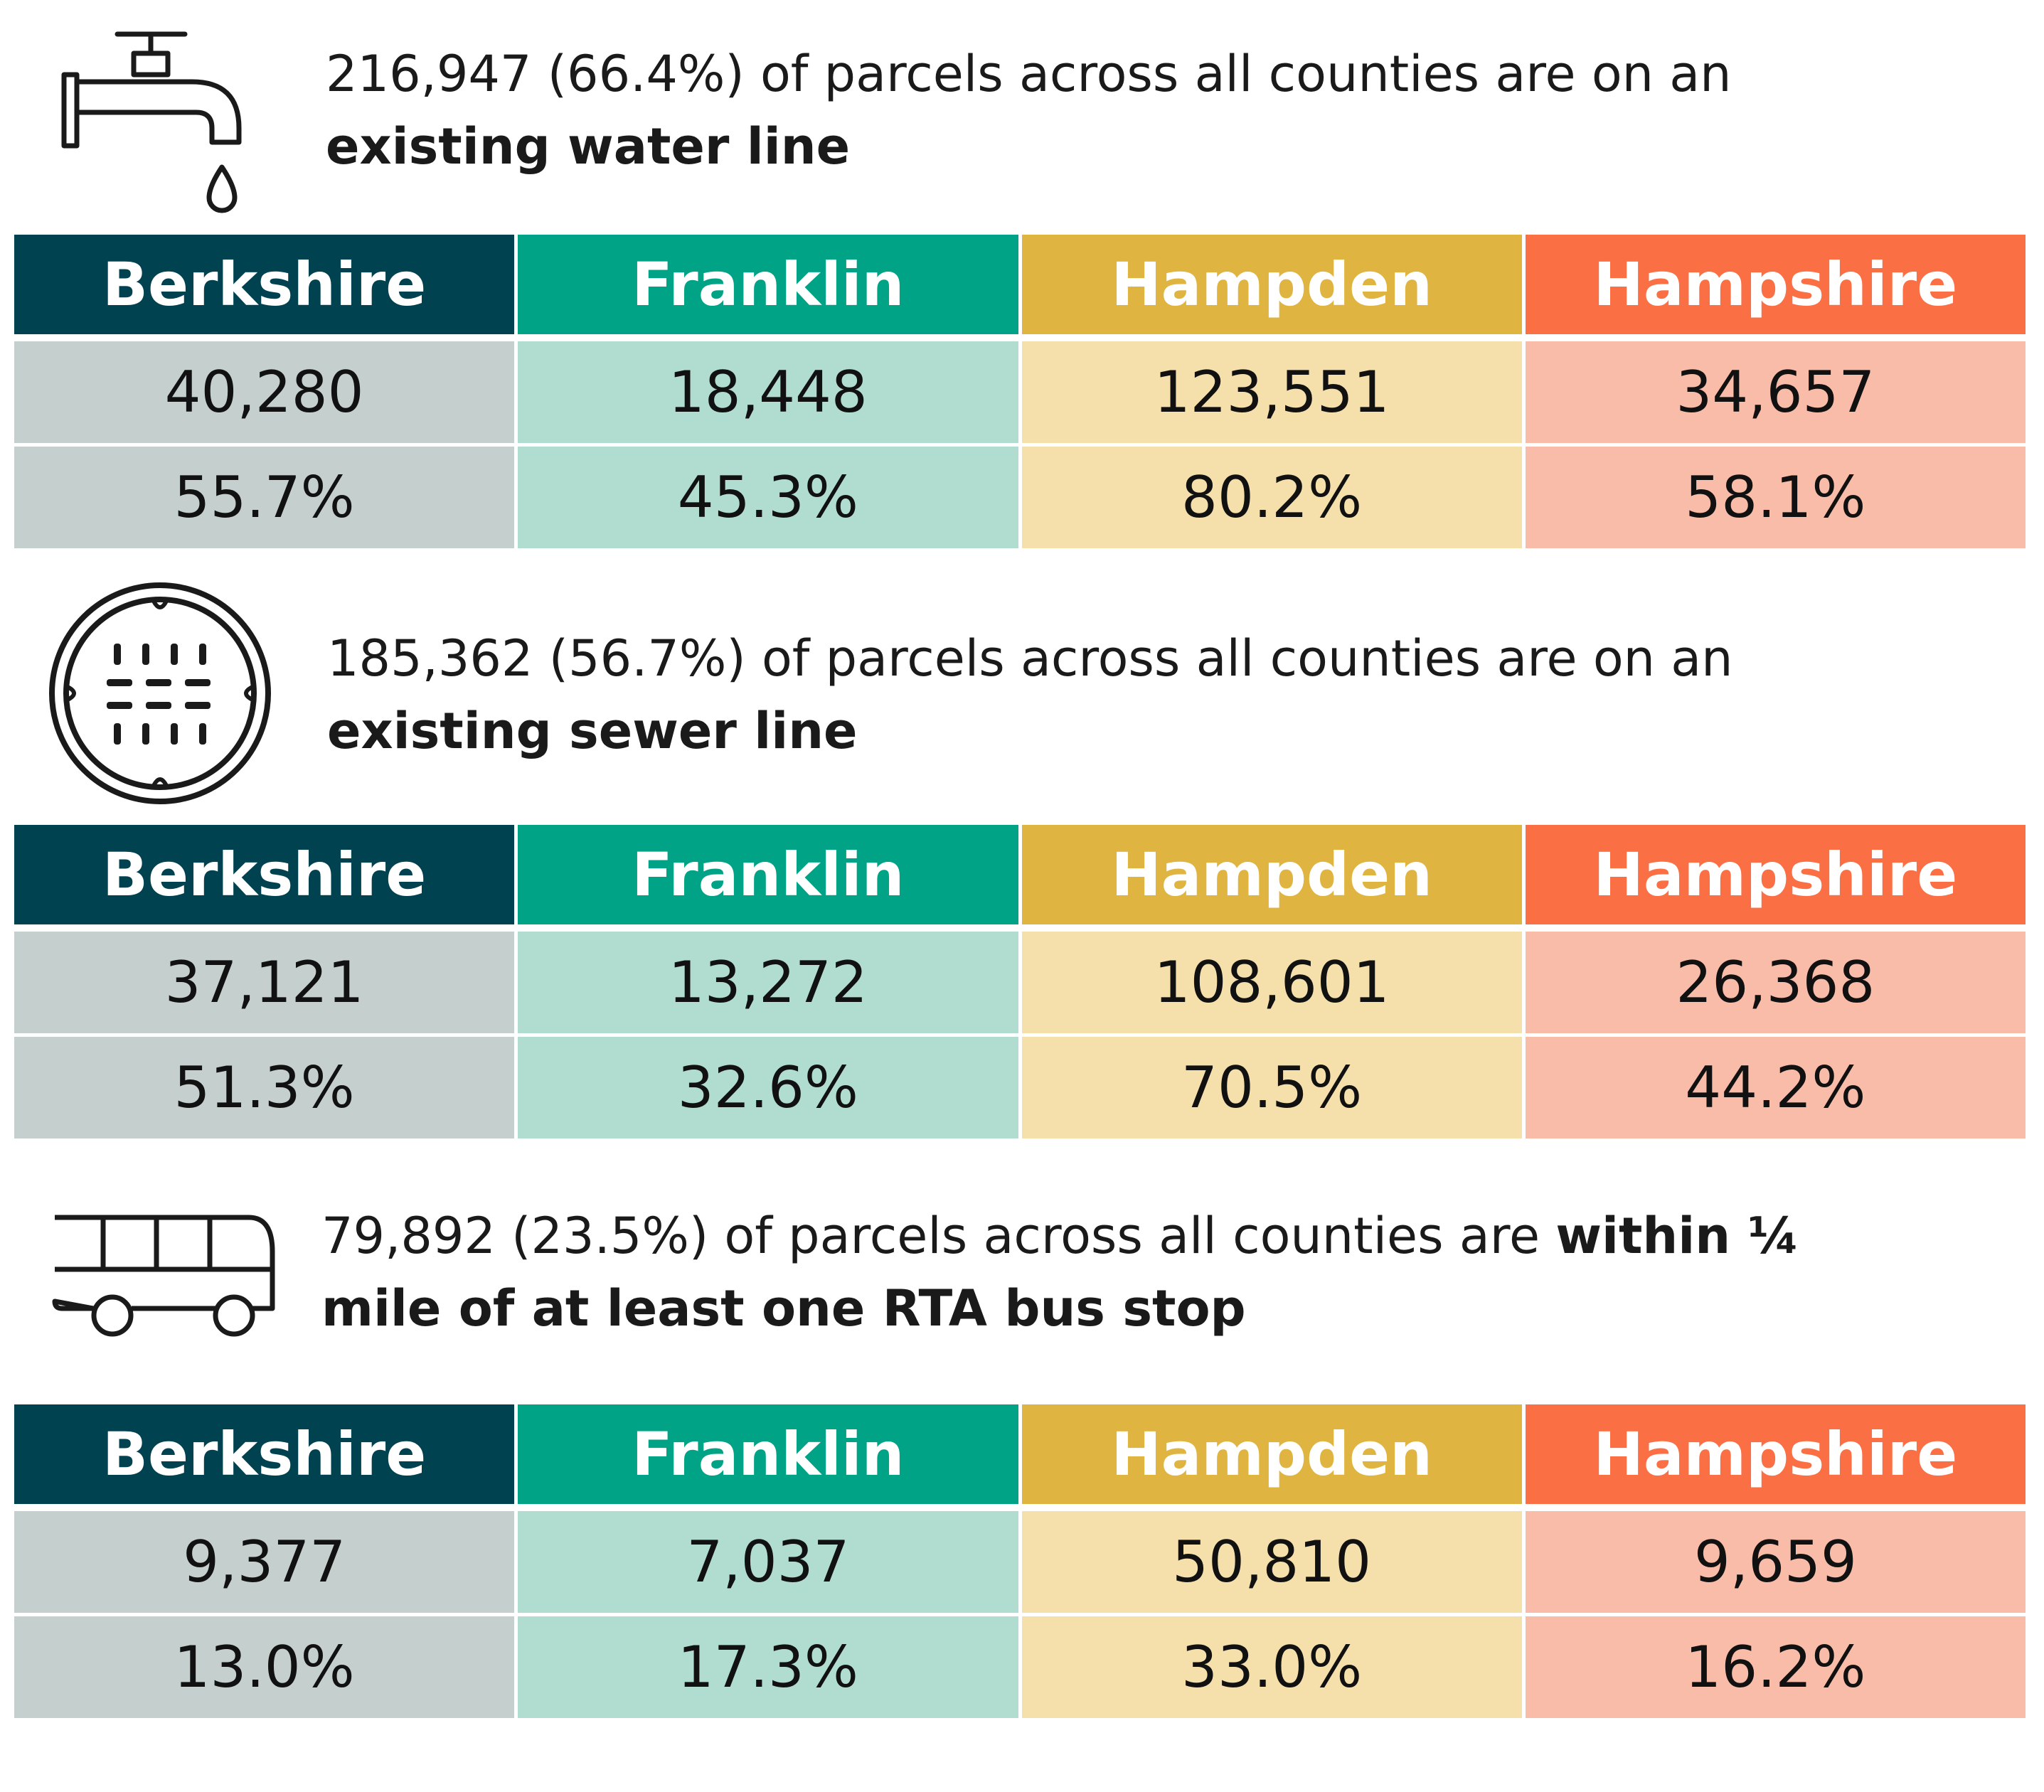 The image size is (2044, 1792). What do you see at coordinates (264, 392) in the screenshot?
I see `count-berkshire: 40,280` at bounding box center [264, 392].